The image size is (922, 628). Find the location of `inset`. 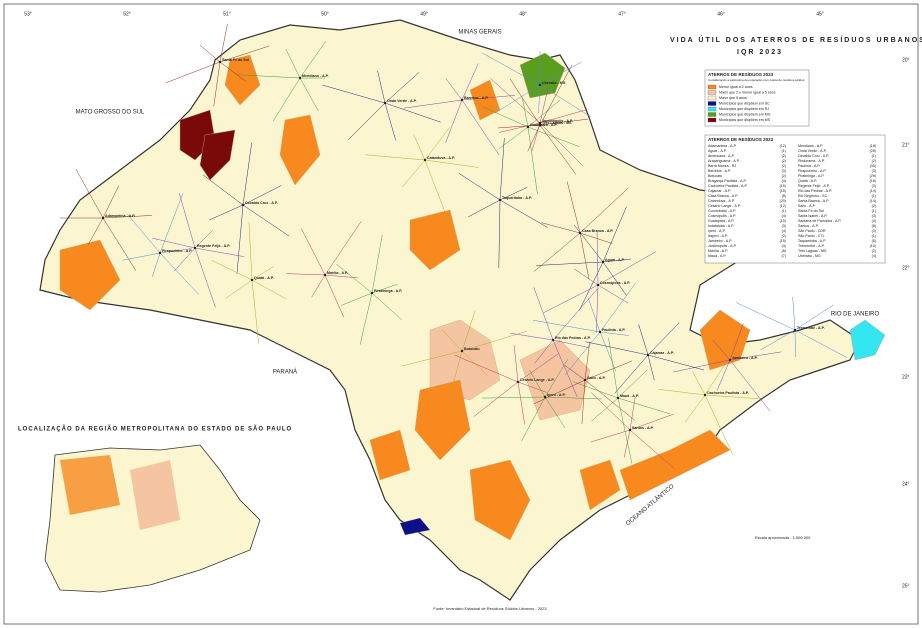

inset is located at coordinates (152, 518).